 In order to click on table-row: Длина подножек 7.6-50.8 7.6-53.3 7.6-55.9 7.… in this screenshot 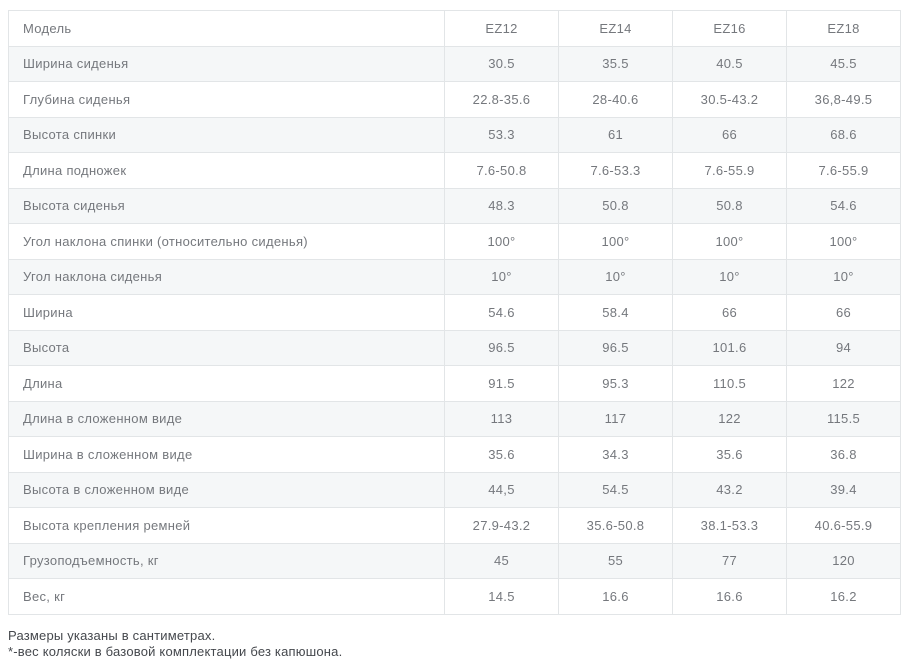, I will do `click(454, 170)`.